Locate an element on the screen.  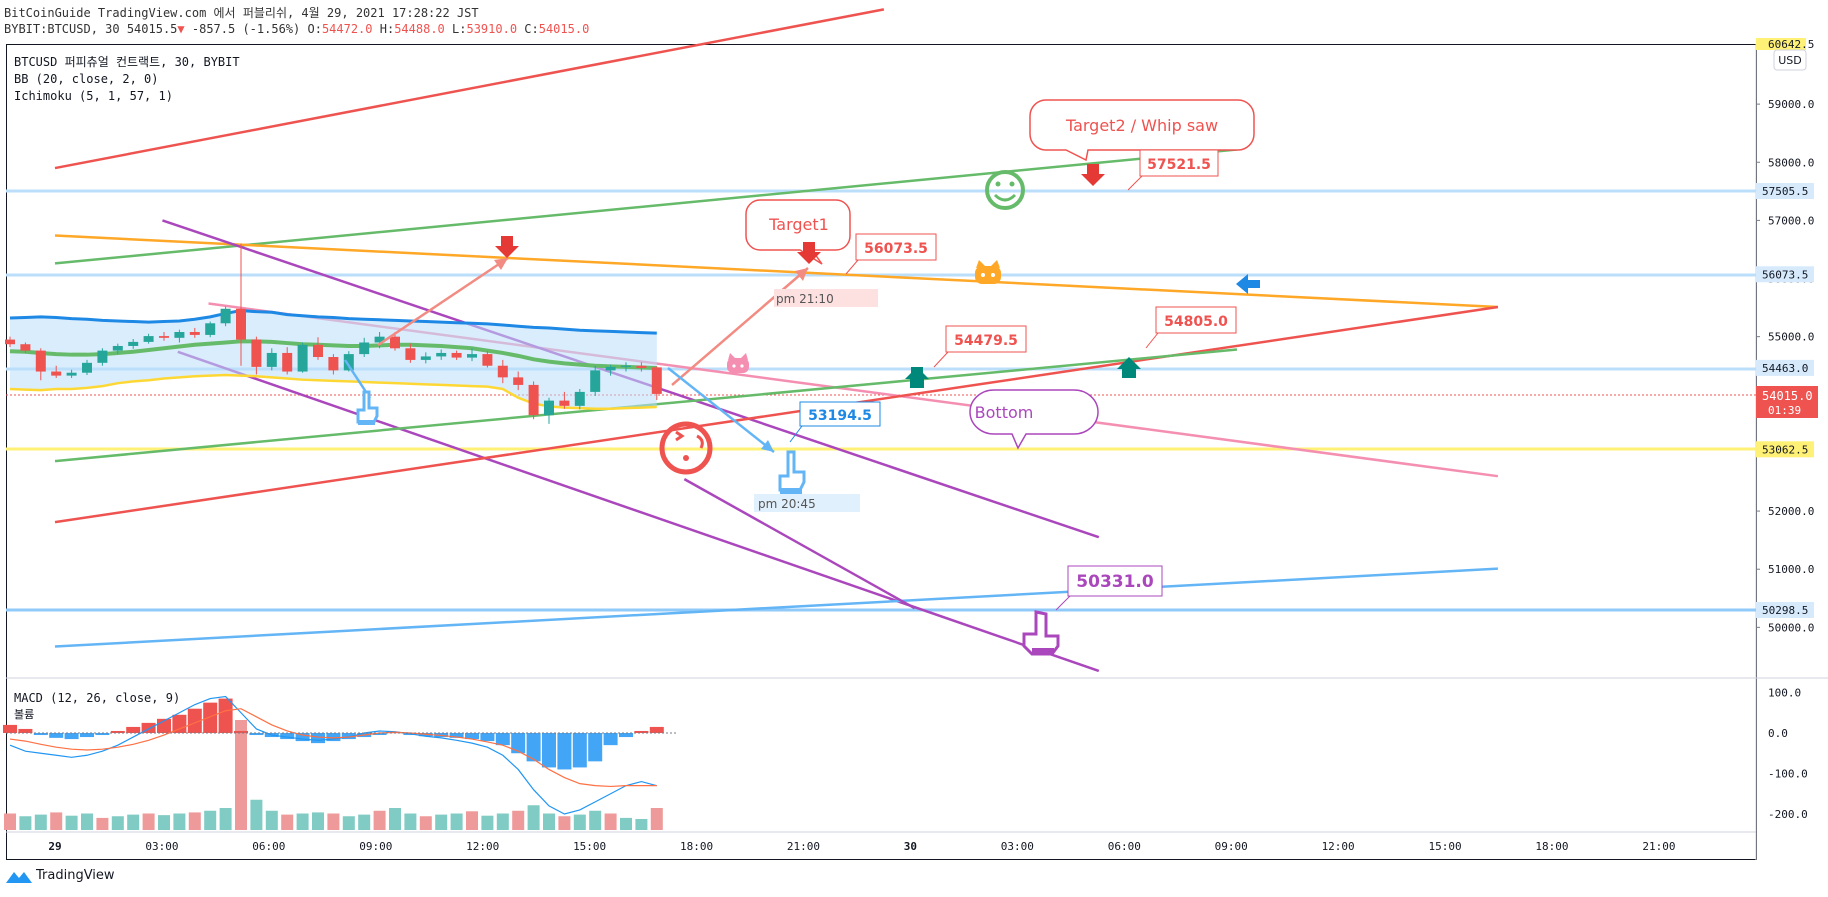
top-cut-label: 60642.5 is located at coordinates (1791, 44).